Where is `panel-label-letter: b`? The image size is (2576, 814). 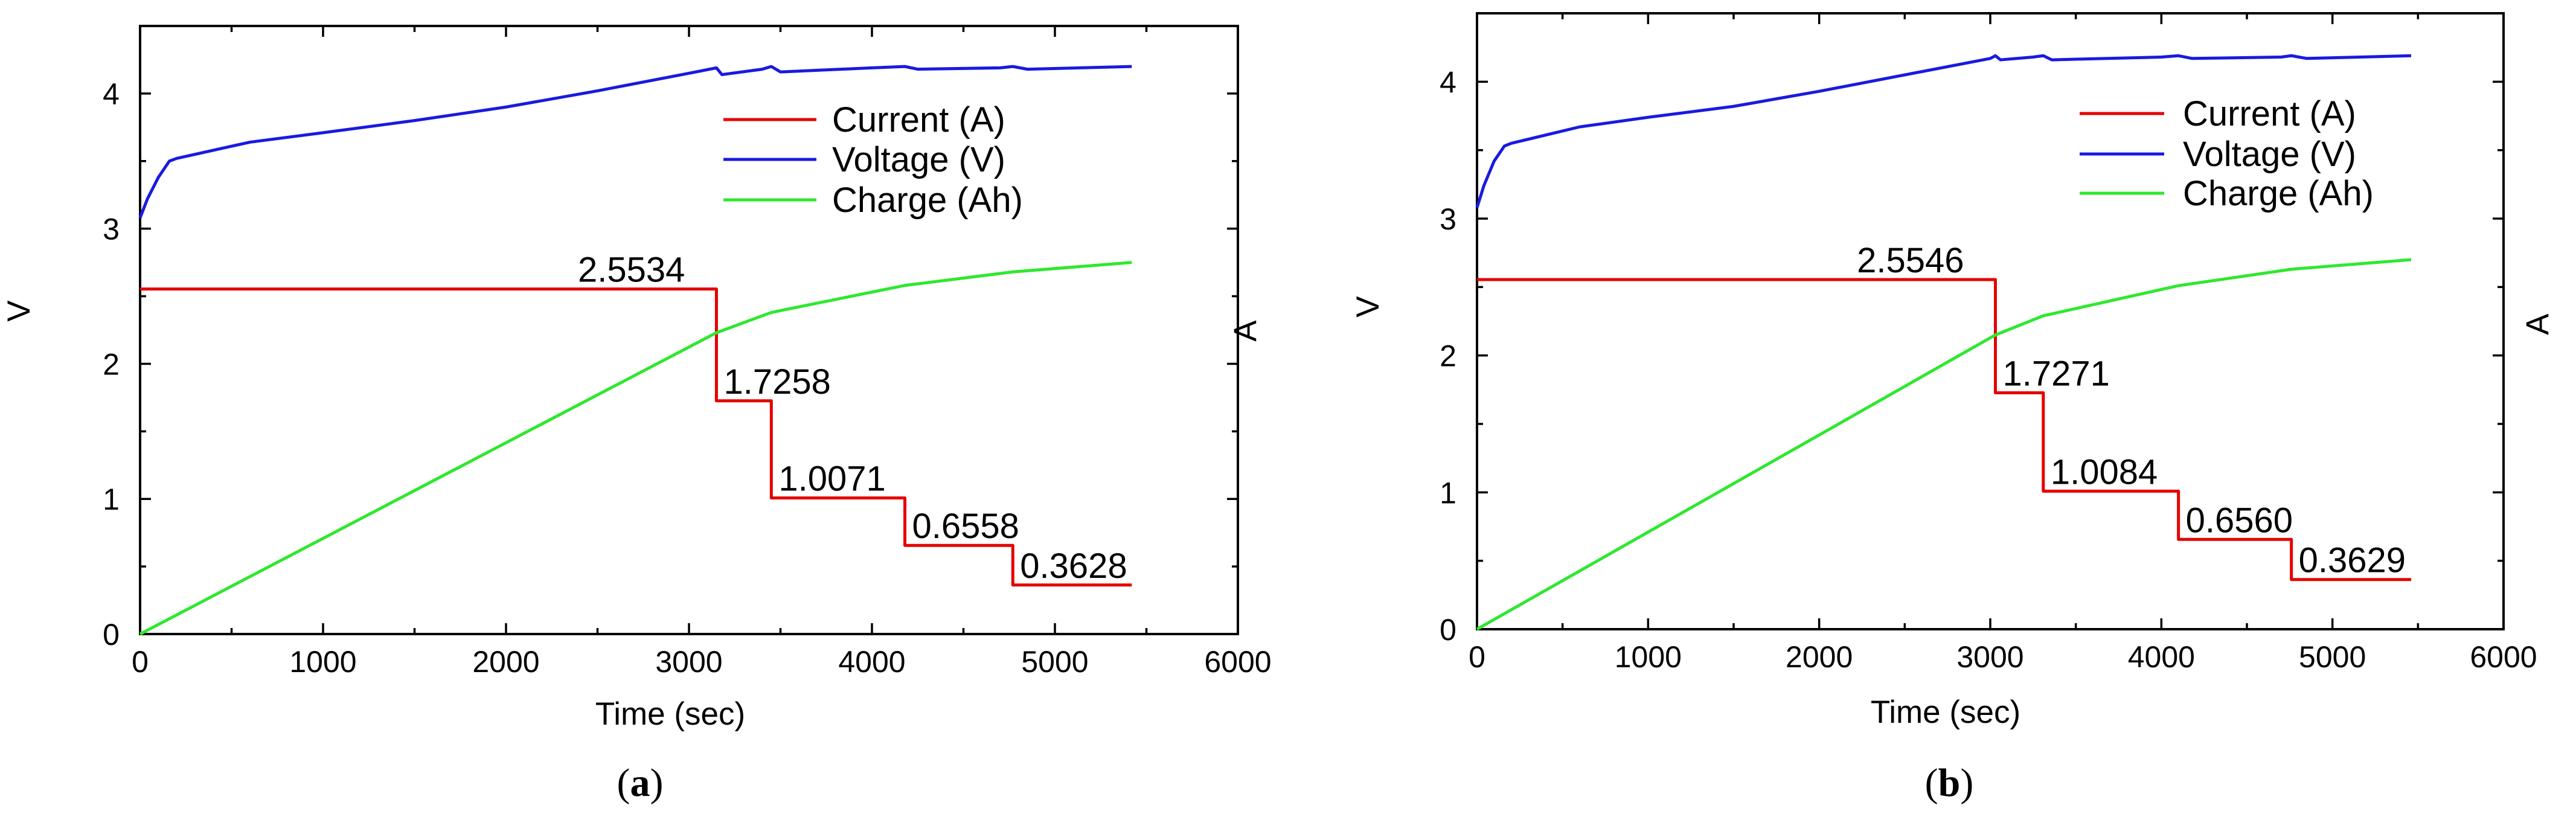
panel-label-letter: b is located at coordinates (1949, 783).